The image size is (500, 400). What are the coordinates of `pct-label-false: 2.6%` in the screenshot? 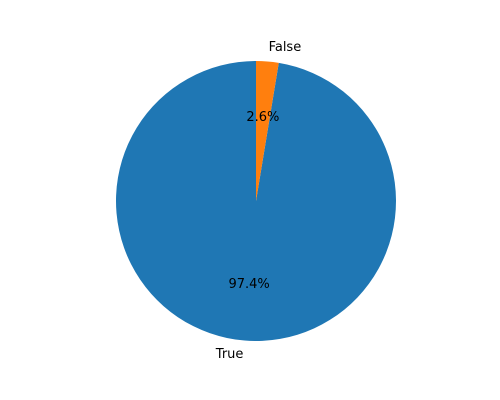 It's located at (262, 117).